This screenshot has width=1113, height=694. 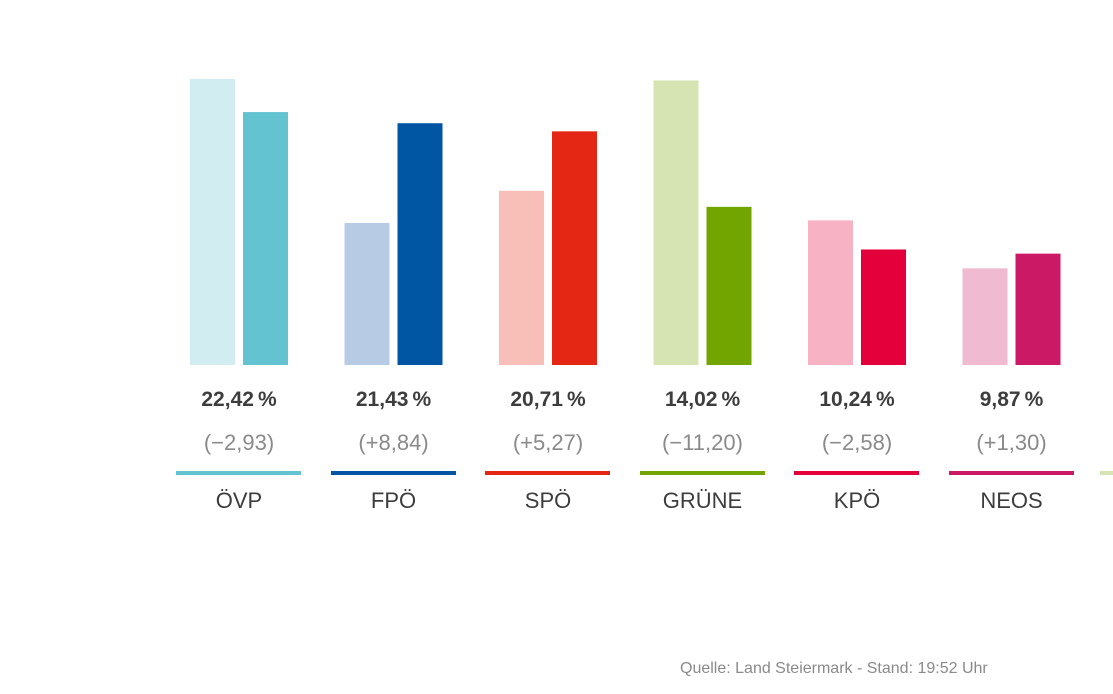 I want to click on party-name: SPÖ, so click(x=548, y=500).